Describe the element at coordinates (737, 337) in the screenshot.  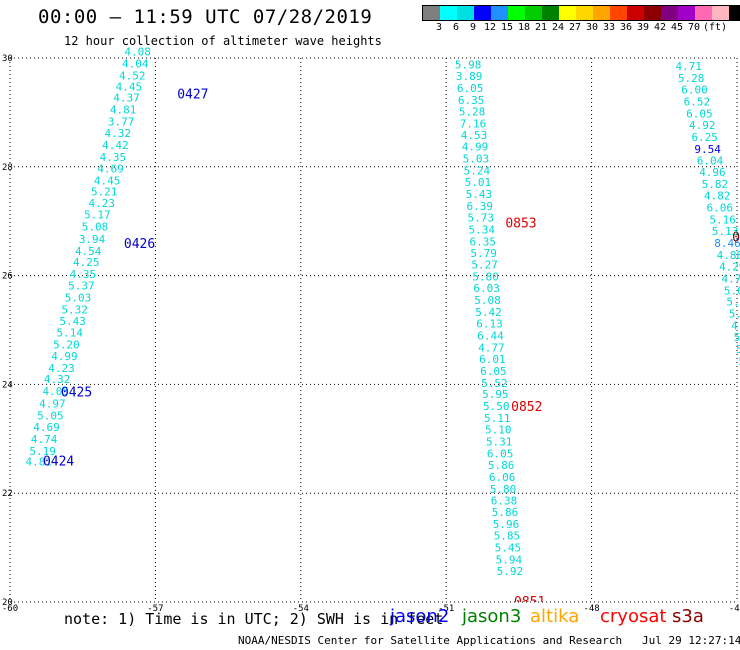
I see `wave-height-value: 5.4` at that location.